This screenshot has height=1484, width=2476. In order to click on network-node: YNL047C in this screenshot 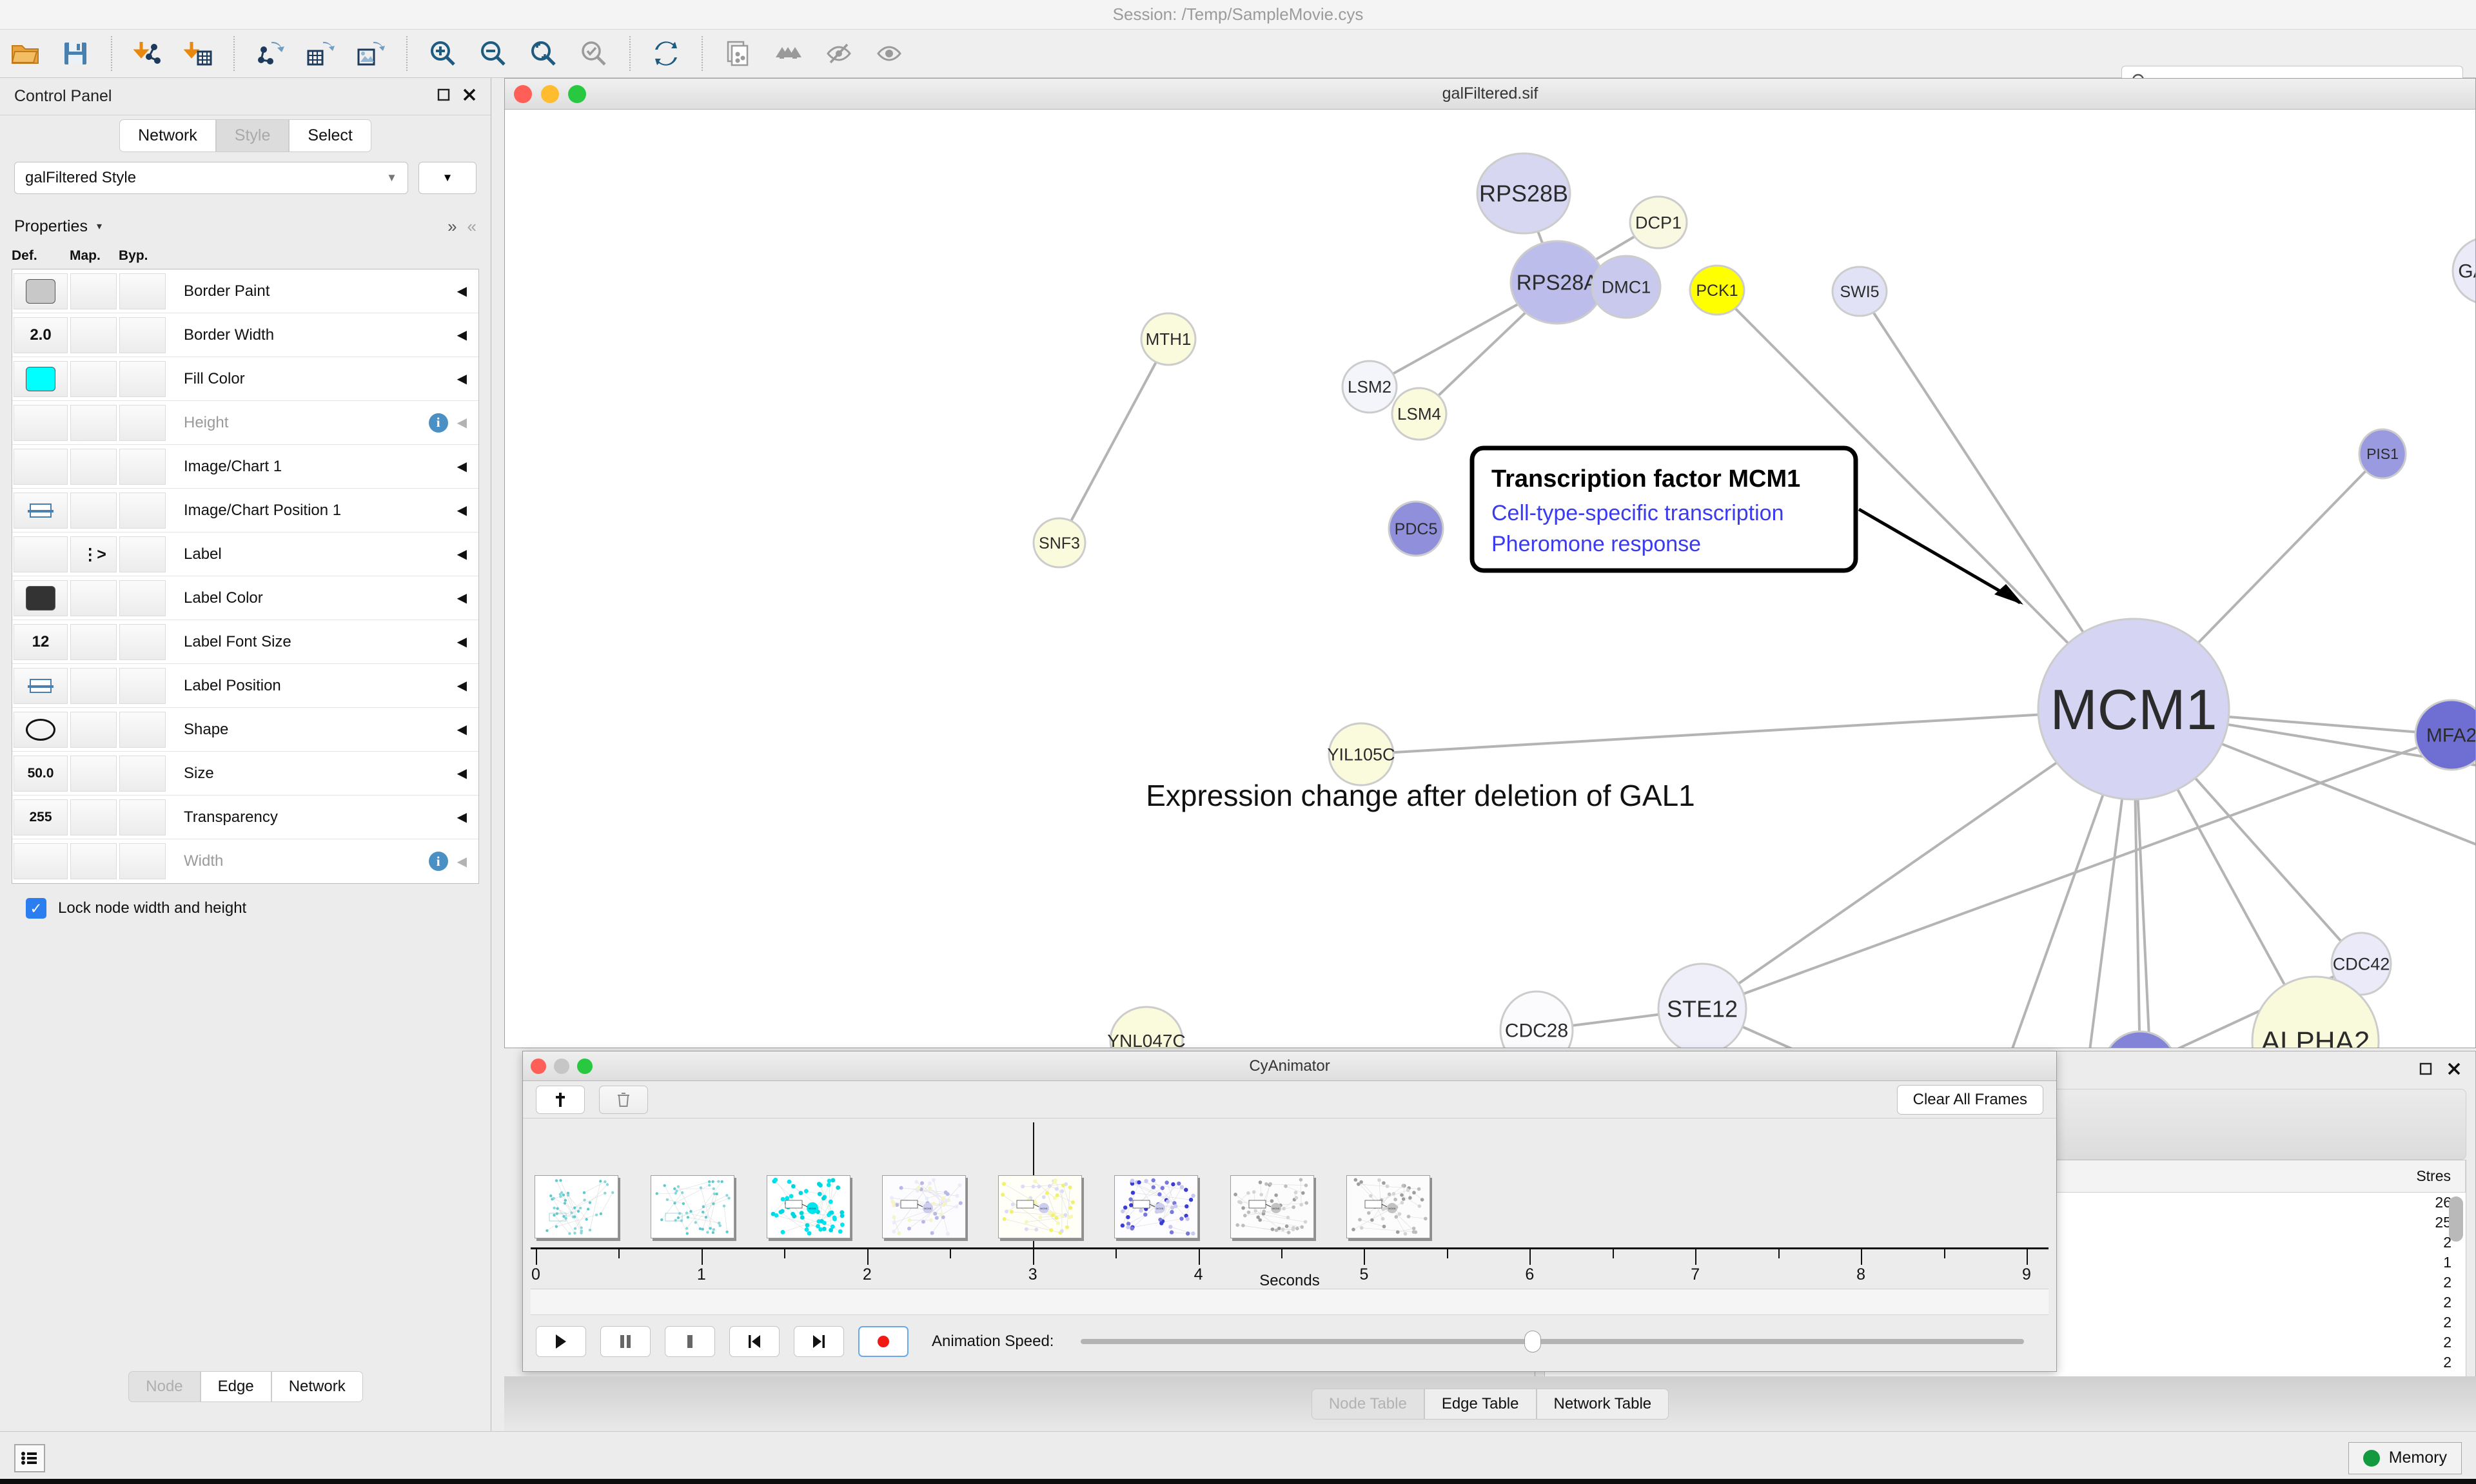, I will do `click(1146, 1027)`.